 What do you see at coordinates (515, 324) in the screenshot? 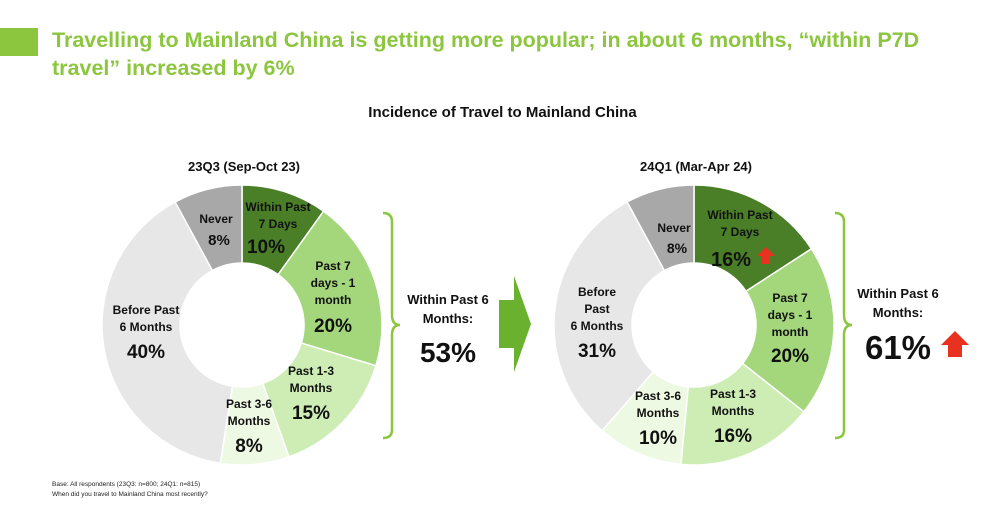
I see `transition-arrow-icon` at bounding box center [515, 324].